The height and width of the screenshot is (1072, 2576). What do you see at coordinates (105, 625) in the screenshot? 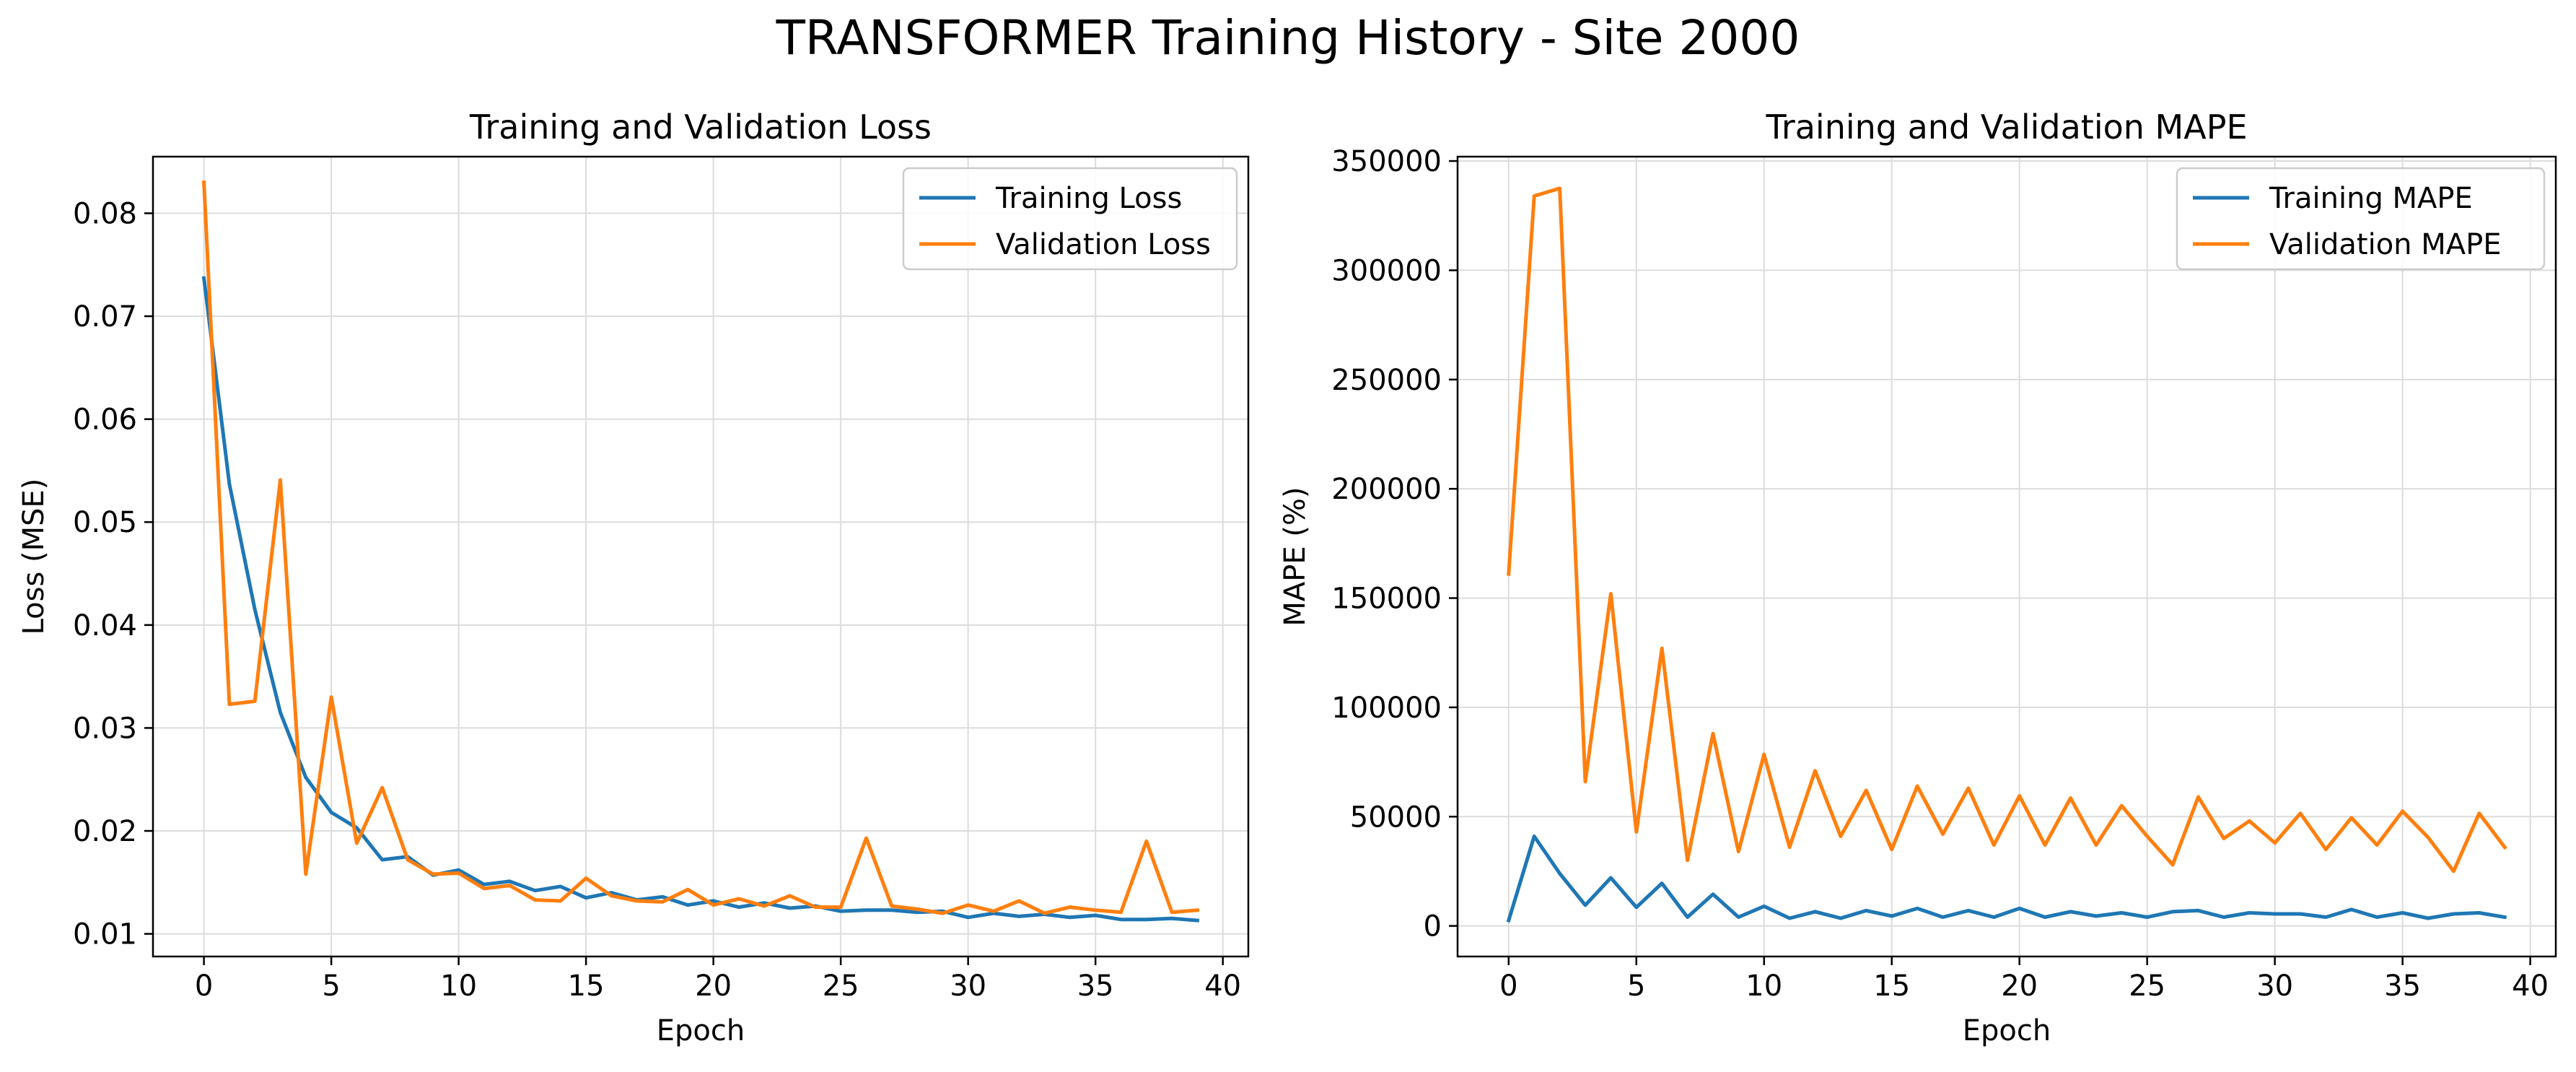
I see `y-tick-label: 0.04` at bounding box center [105, 625].